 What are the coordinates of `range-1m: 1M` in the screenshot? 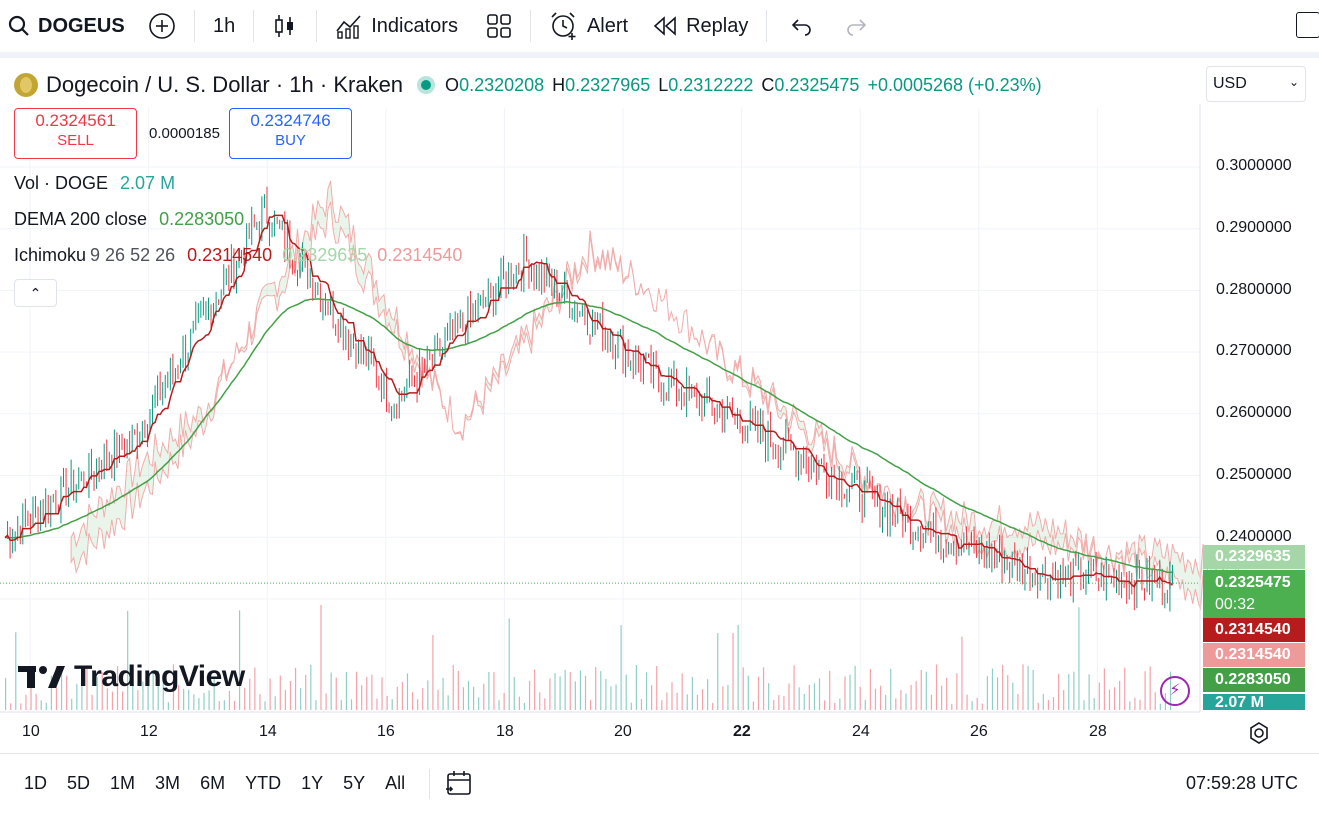 It's located at (123, 783).